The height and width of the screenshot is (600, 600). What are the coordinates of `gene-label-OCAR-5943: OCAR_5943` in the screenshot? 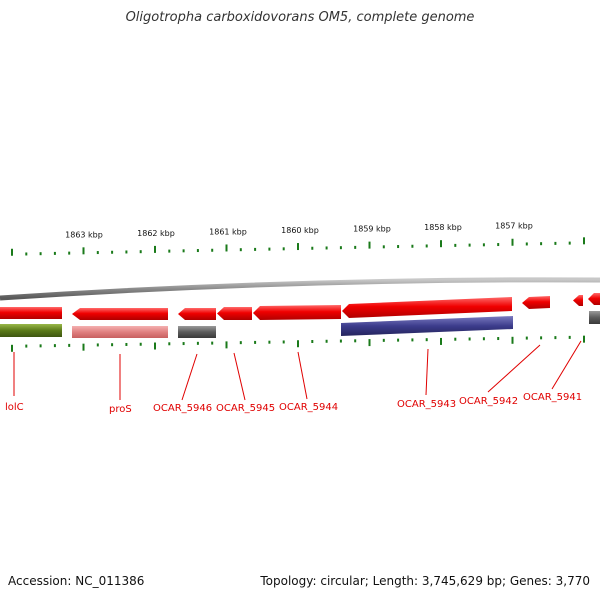 It's located at (426, 404).